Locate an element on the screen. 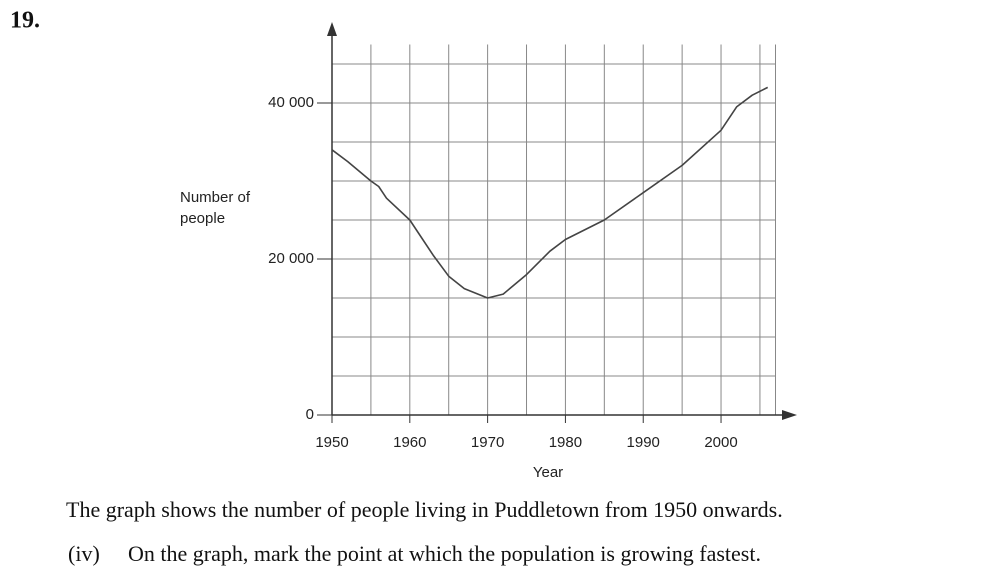 This screenshot has height=580, width=1000. y-axis-arrow is located at coordinates (332, 29).